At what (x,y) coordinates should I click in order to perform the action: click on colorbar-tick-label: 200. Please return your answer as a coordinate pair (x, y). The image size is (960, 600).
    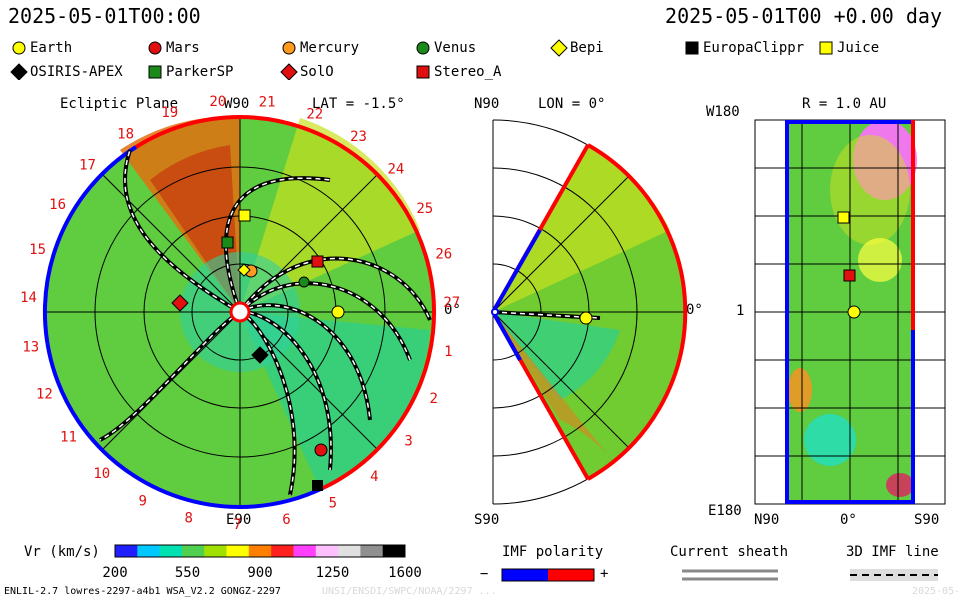
    Looking at the image, I should click on (114, 573).